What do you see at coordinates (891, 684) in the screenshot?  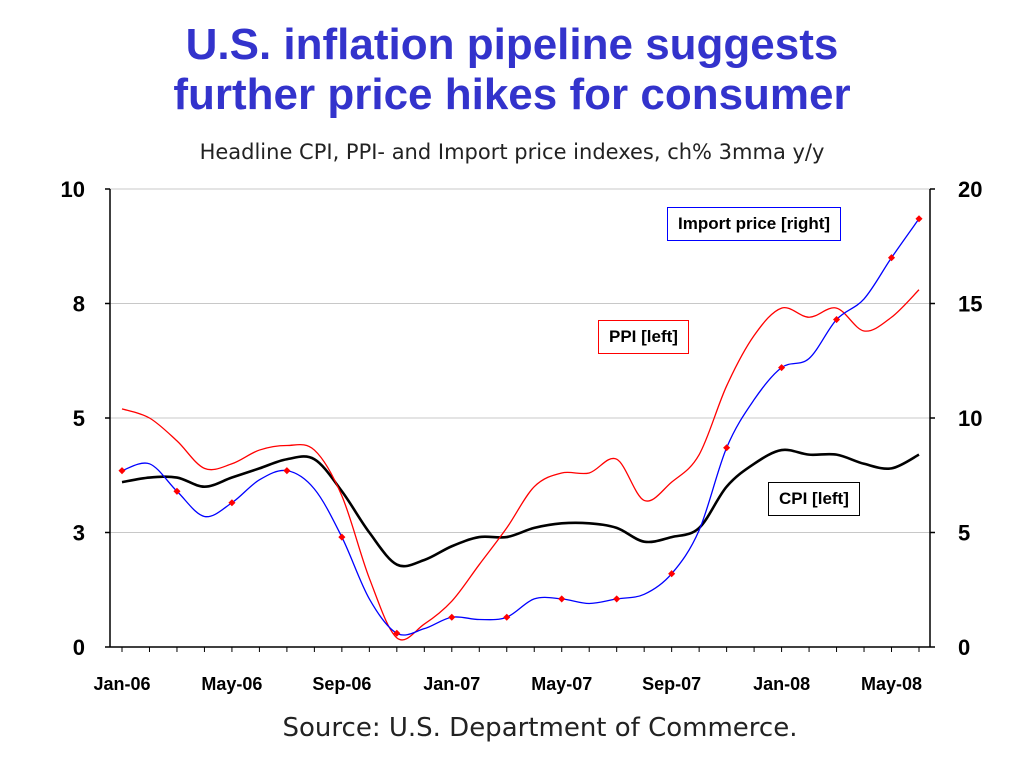 I see `x-tick-label: May-08` at bounding box center [891, 684].